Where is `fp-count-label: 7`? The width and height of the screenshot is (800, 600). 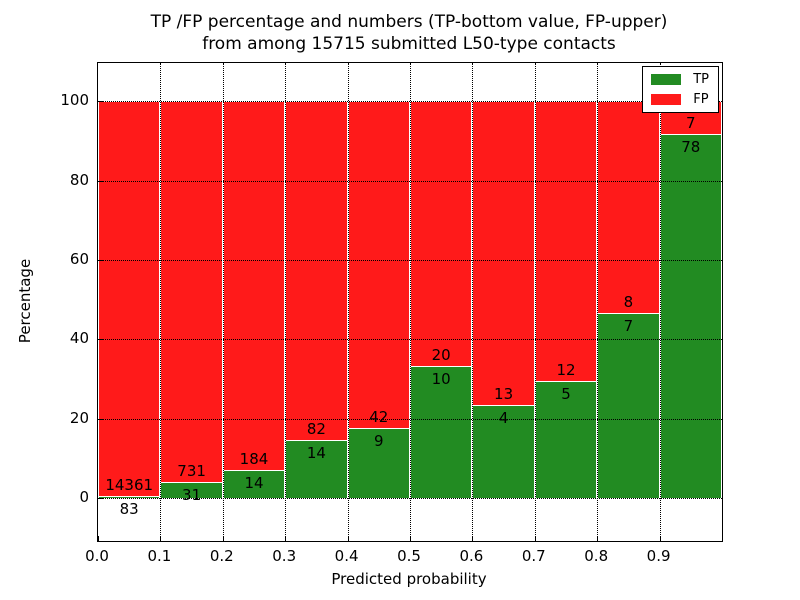 fp-count-label: 7 is located at coordinates (691, 122).